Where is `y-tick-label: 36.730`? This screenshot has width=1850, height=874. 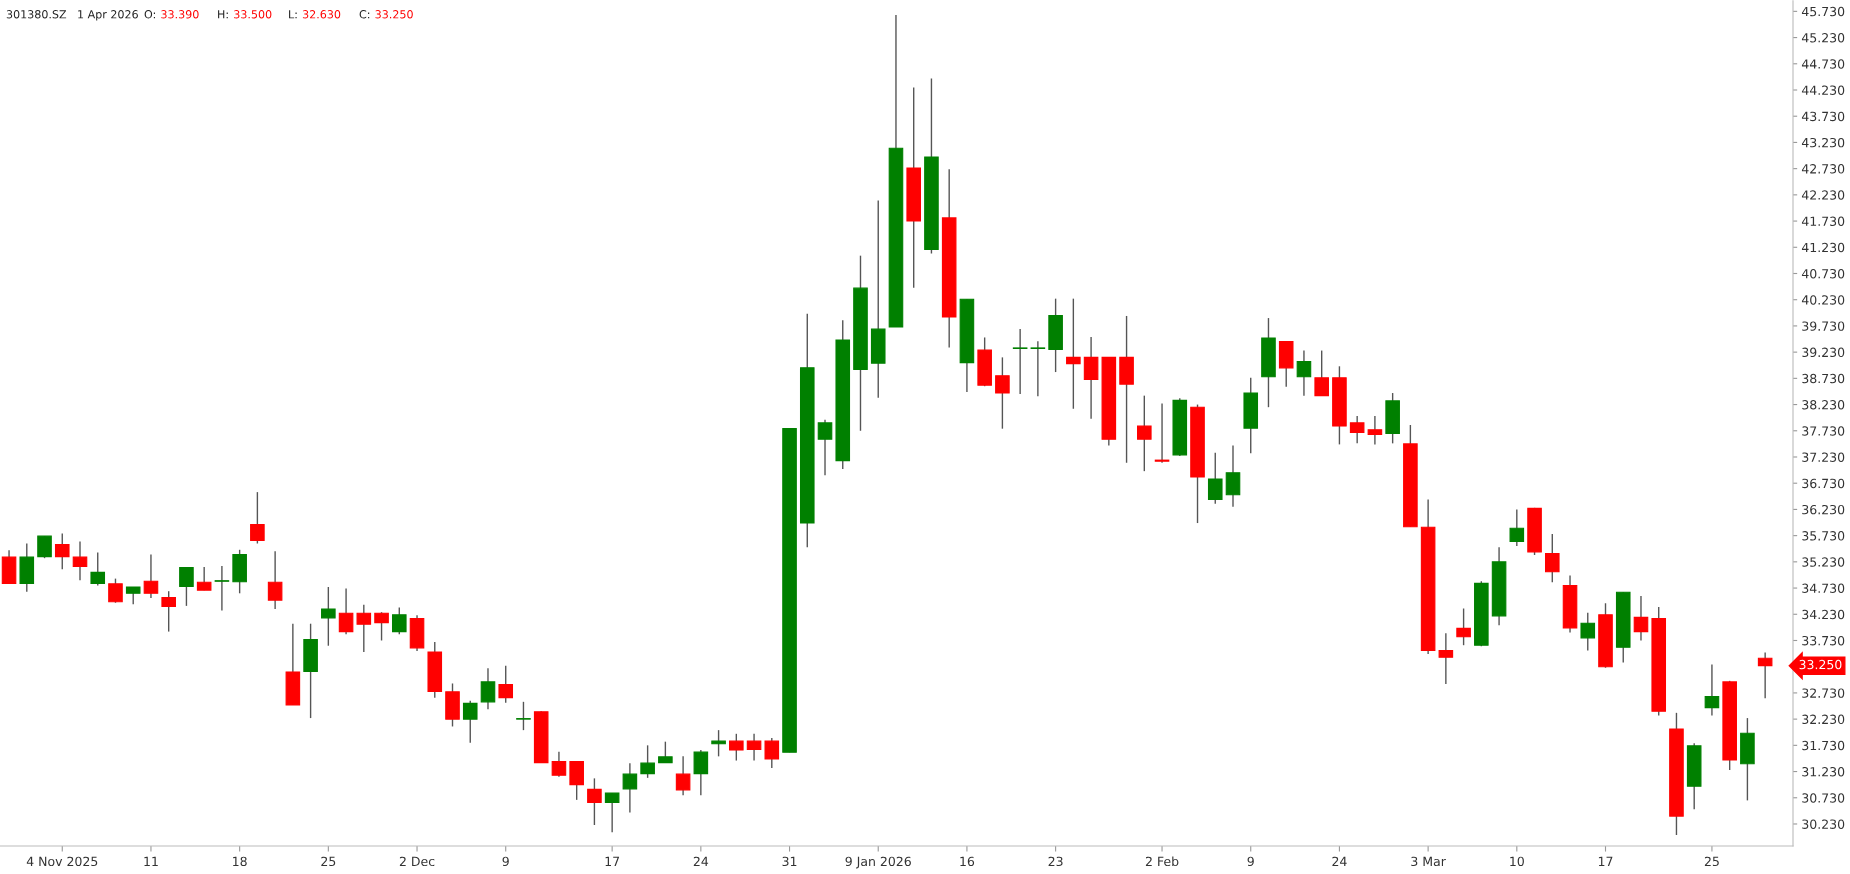
y-tick-label: 36.730 is located at coordinates (1823, 483).